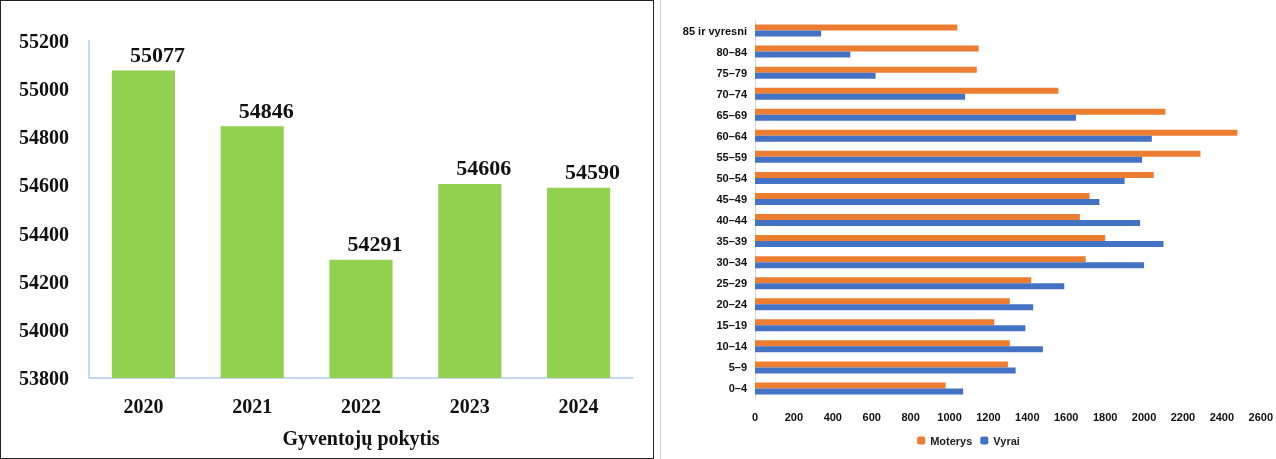 Image resolution: width=1276 pixels, height=459 pixels. What do you see at coordinates (832, 416) in the screenshot?
I see `x-tick-label: 400` at bounding box center [832, 416].